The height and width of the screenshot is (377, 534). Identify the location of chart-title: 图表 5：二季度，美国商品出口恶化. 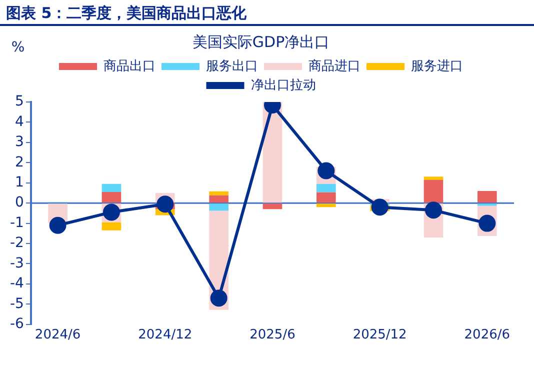
(267, 13).